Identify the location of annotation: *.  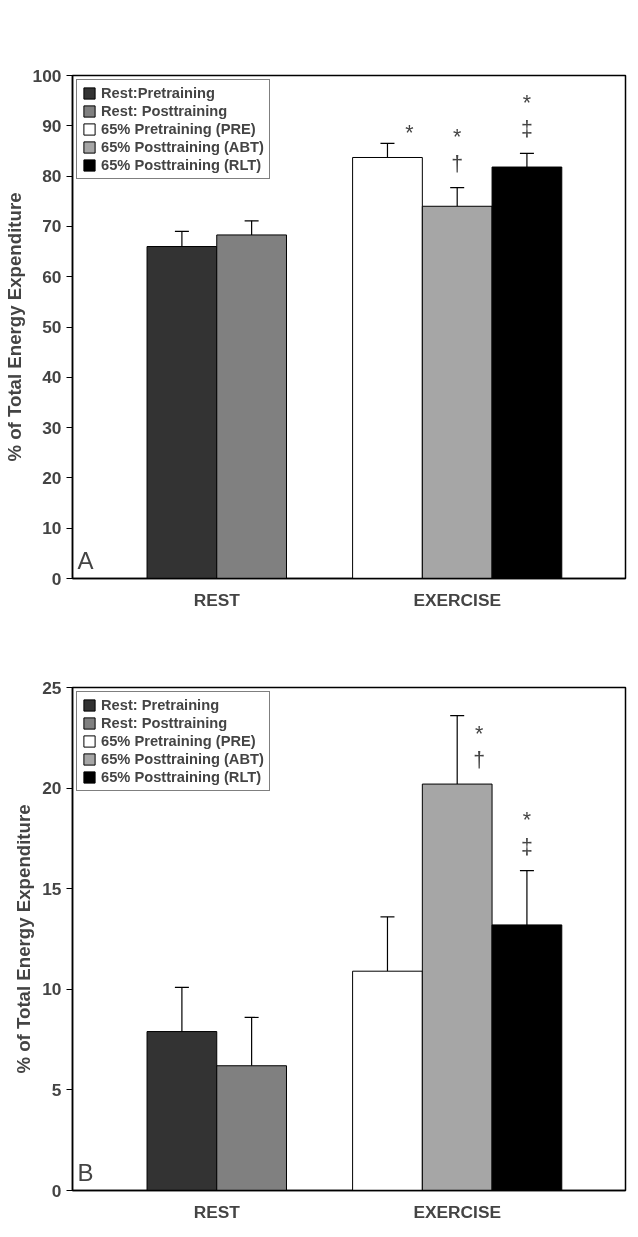
(409, 133).